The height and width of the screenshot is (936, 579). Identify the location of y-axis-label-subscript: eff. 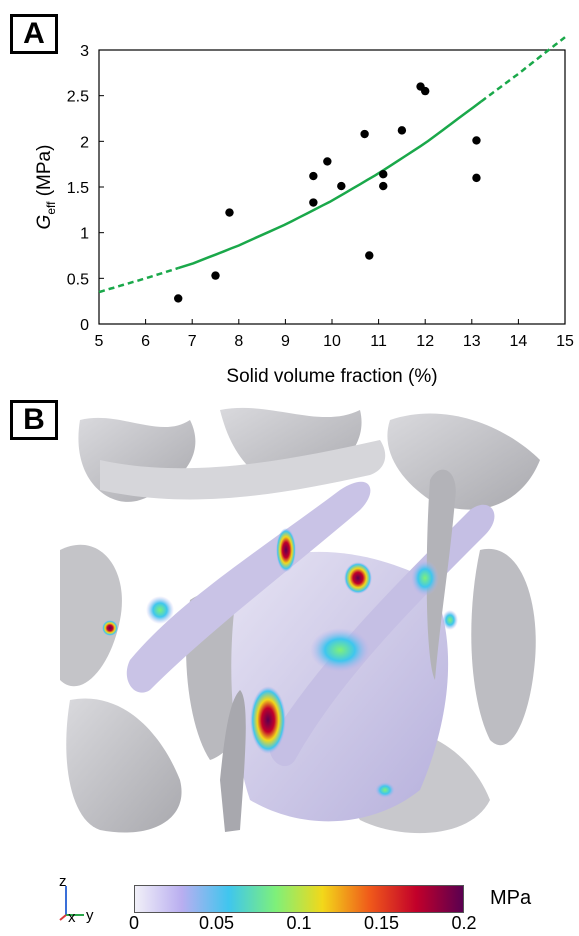
(51, 208).